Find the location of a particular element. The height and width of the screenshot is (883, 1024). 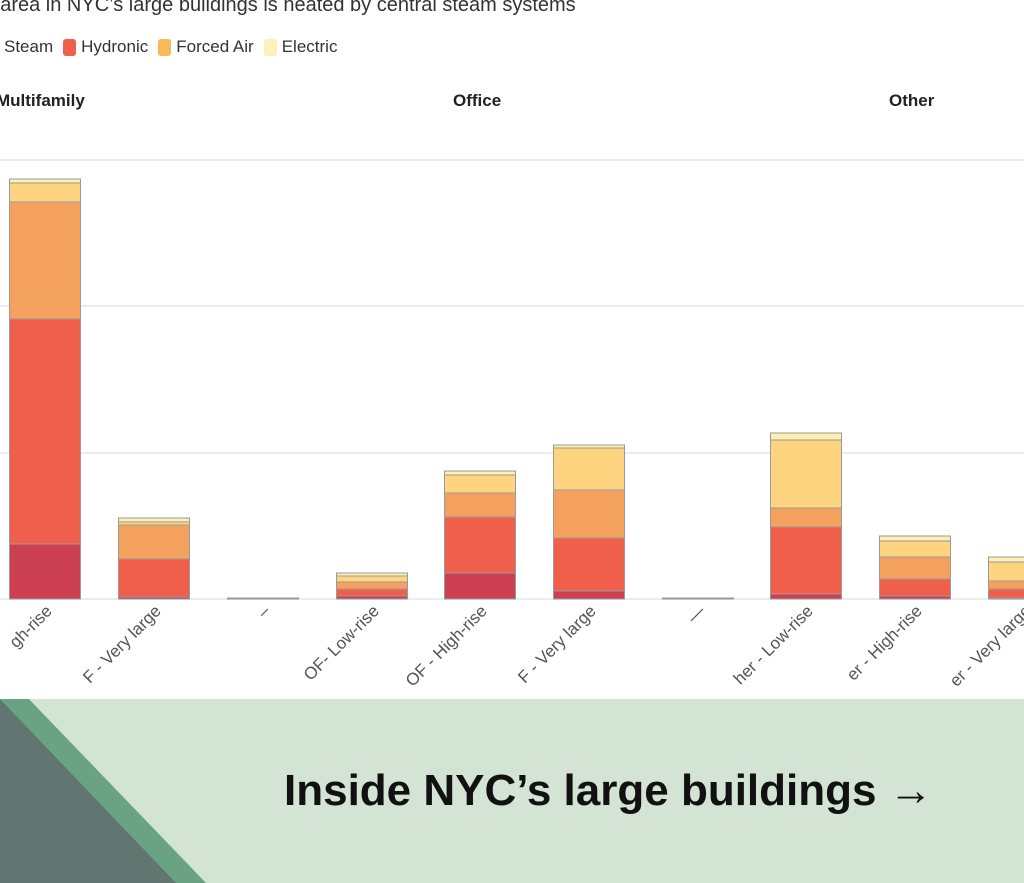

legend-label-forced-air: Forced Air is located at coordinates (215, 46).